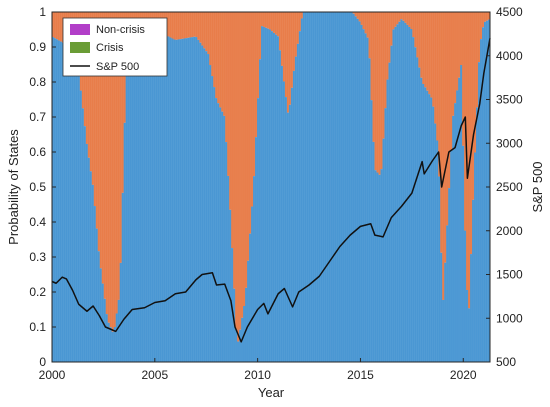  I want to click on y-axis-title: Probability of States, so click(13, 187).